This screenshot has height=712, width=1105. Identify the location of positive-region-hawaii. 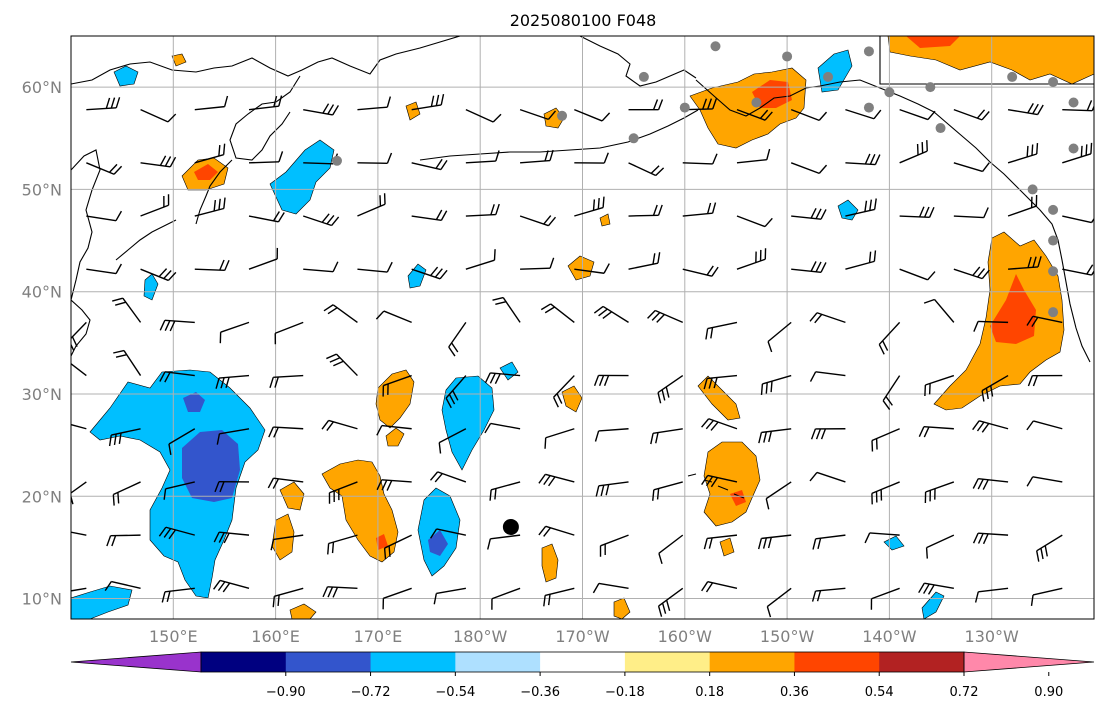
(732, 484).